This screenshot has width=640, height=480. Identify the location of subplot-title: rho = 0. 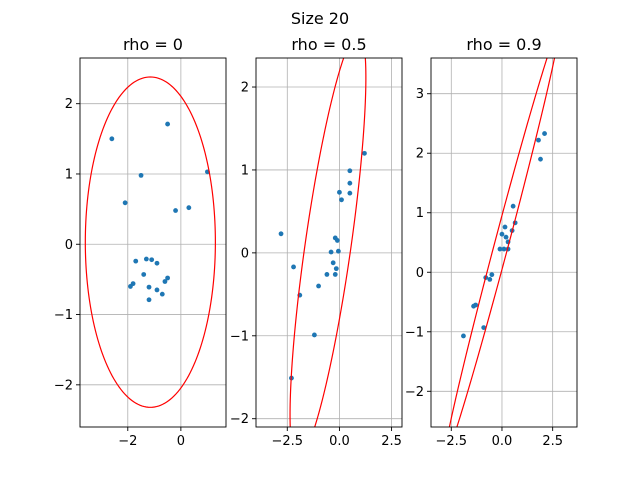
(153, 44).